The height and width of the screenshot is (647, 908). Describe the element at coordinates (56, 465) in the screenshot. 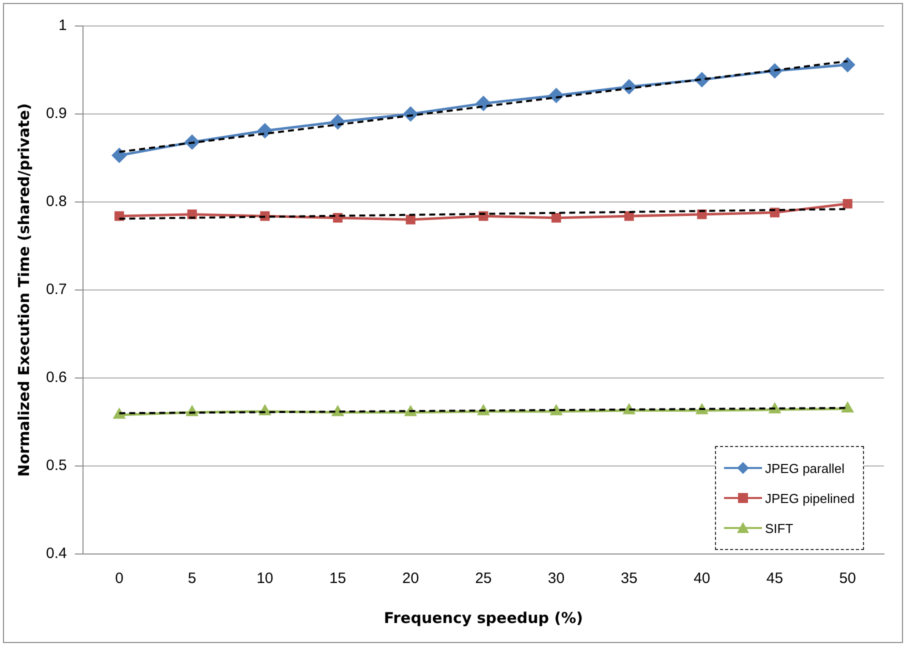

I see `y-tick-label: 0.5` at that location.